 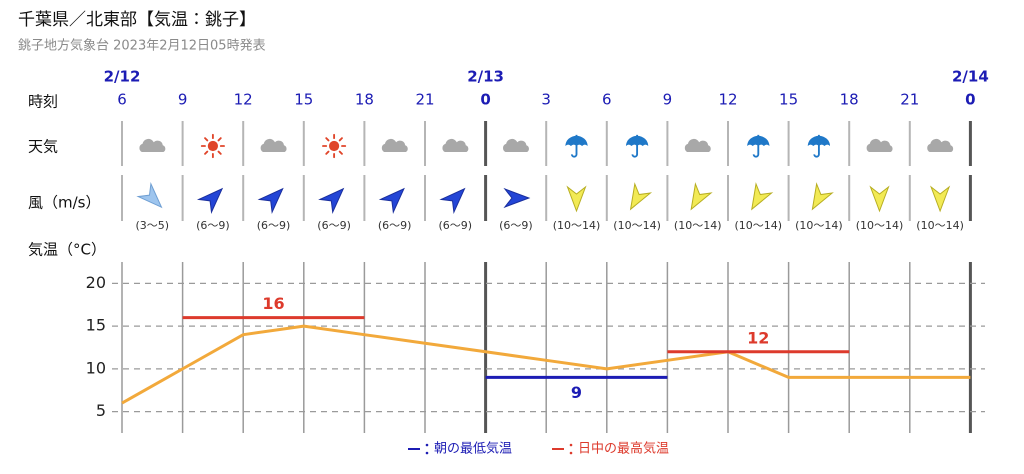 What do you see at coordinates (153, 225) in the screenshot?
I see `wind-range: (3〜5)` at bounding box center [153, 225].